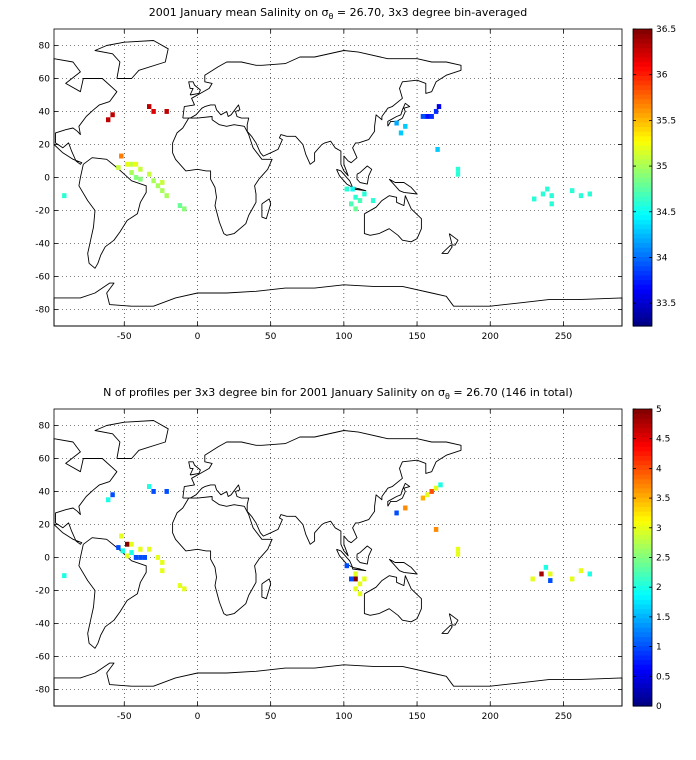 The width and height of the screenshot is (696, 760). I want to click on x-tick-label: 200, so click(490, 337).